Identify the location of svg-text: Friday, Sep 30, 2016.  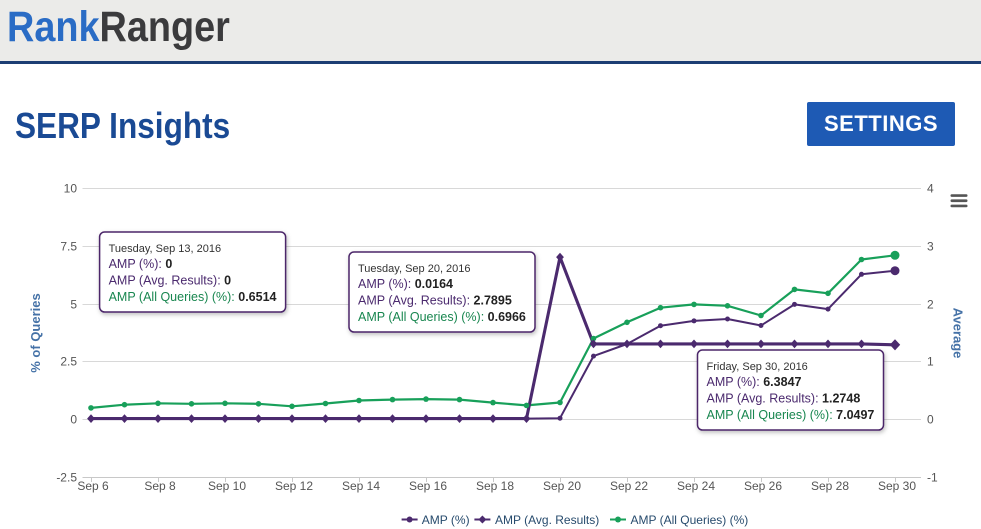
(757, 367).